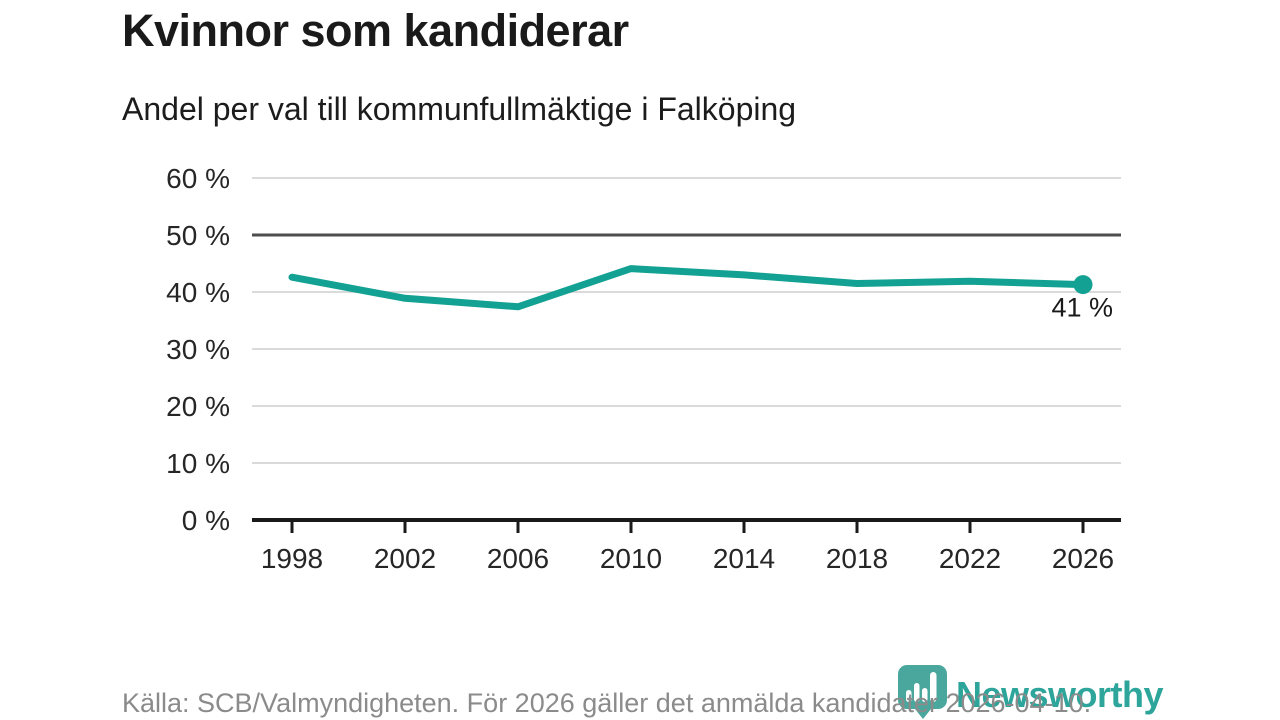  Describe the element at coordinates (687, 558) in the screenshot. I see `x-axis-labels: 1998 2002 2006 2010 2014 2018 2022 2026` at that location.